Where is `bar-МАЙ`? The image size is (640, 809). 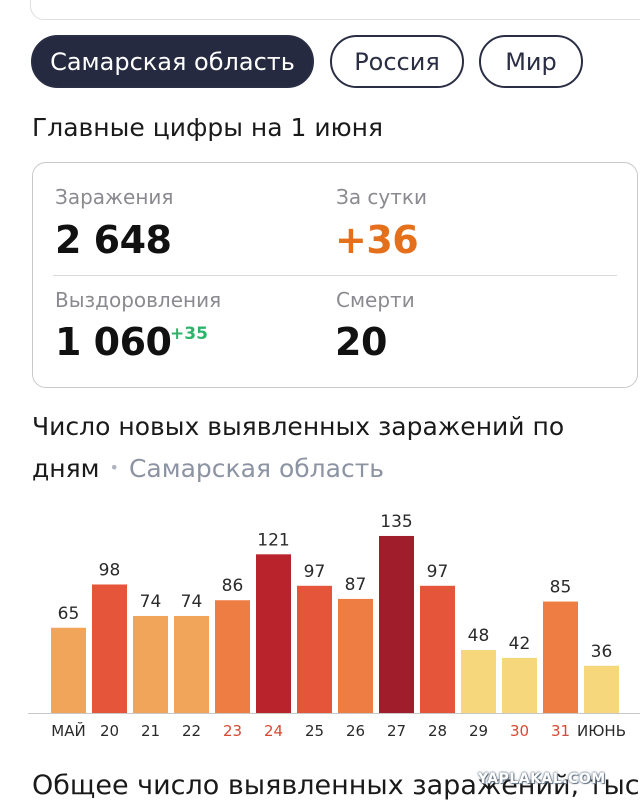 bar-МАЙ is located at coordinates (68, 670).